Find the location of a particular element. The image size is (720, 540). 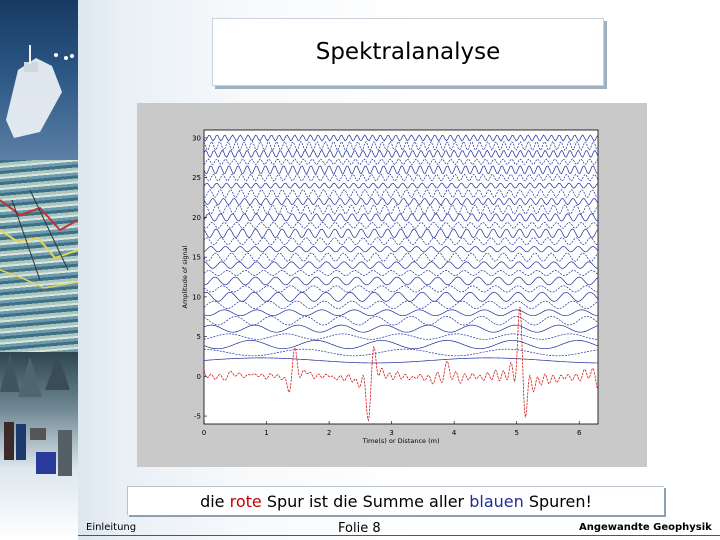

footer-course-name: Angewandte Geophysik is located at coordinates (645, 527).